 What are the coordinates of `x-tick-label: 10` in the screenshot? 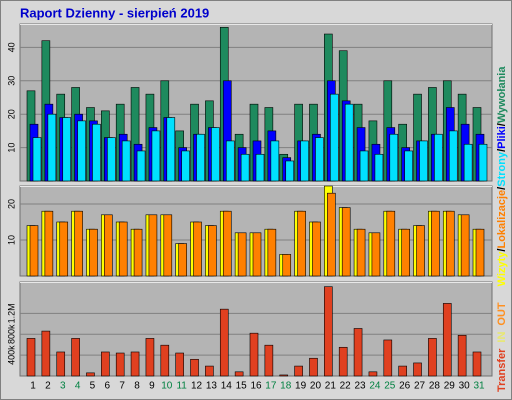 It's located at (167, 386).